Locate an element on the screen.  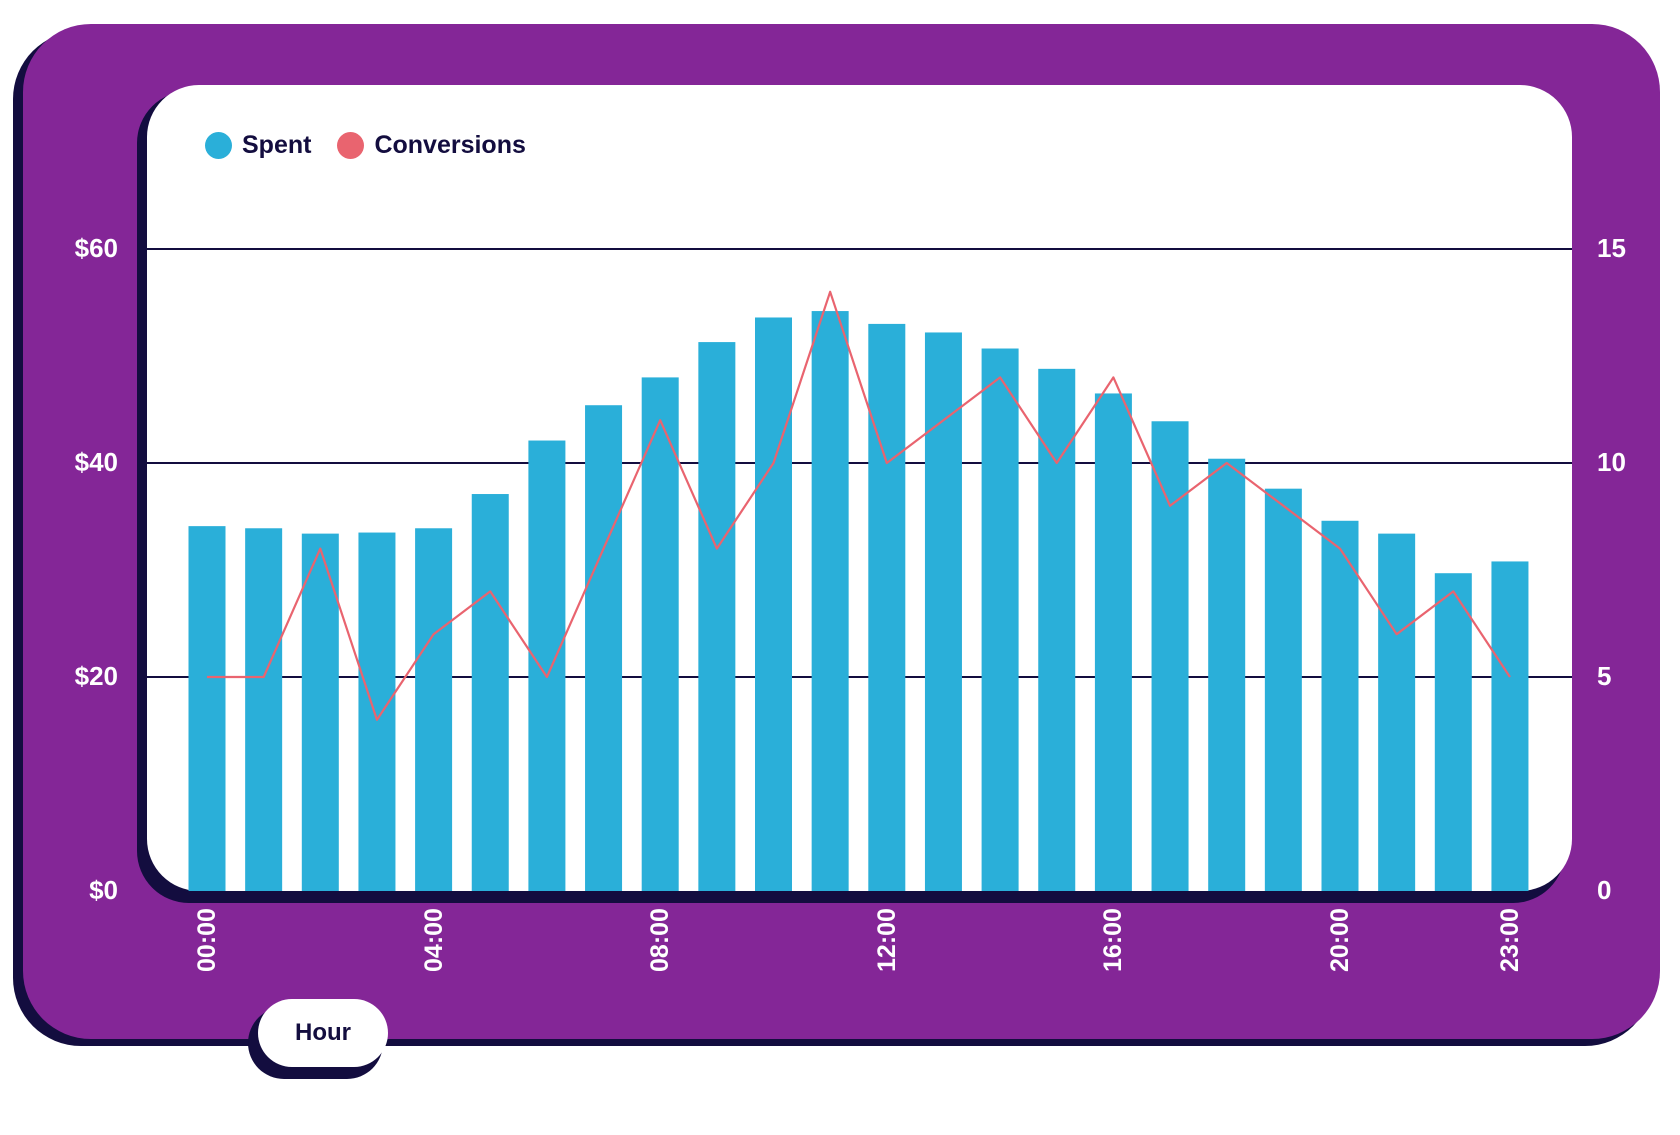
y-left-tick-label: $60 is located at coordinates (96, 248).